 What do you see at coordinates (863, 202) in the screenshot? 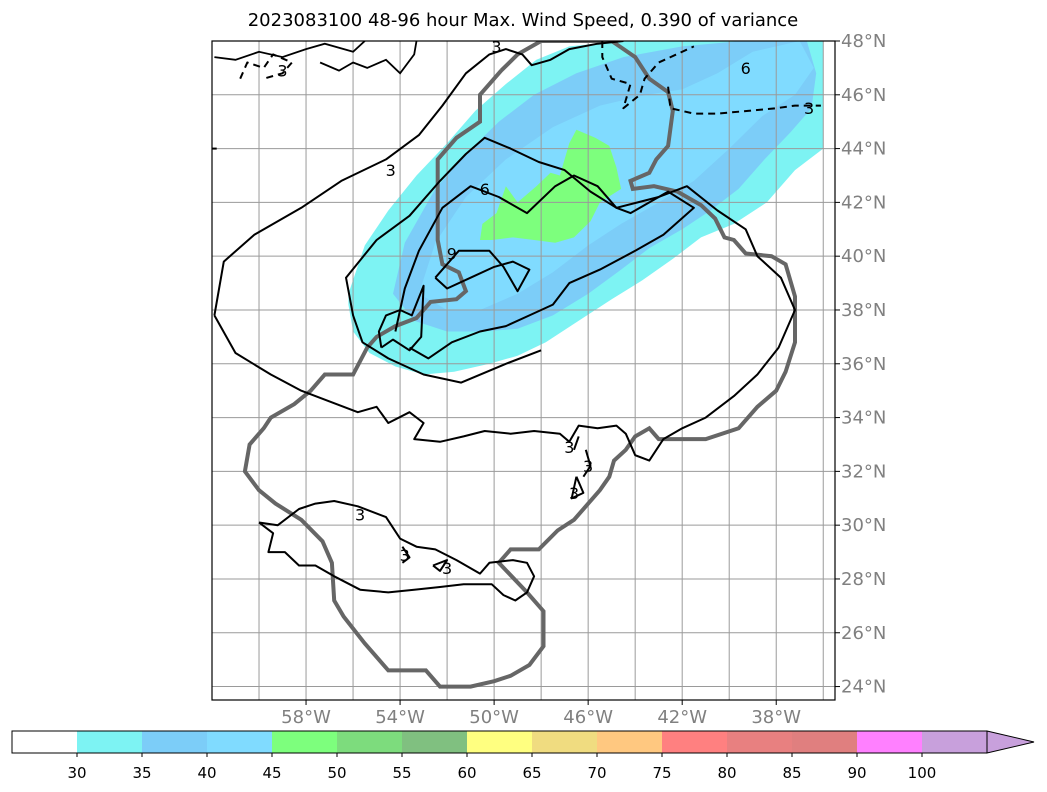
I see `y-tick-label: 42°N` at bounding box center [863, 202].